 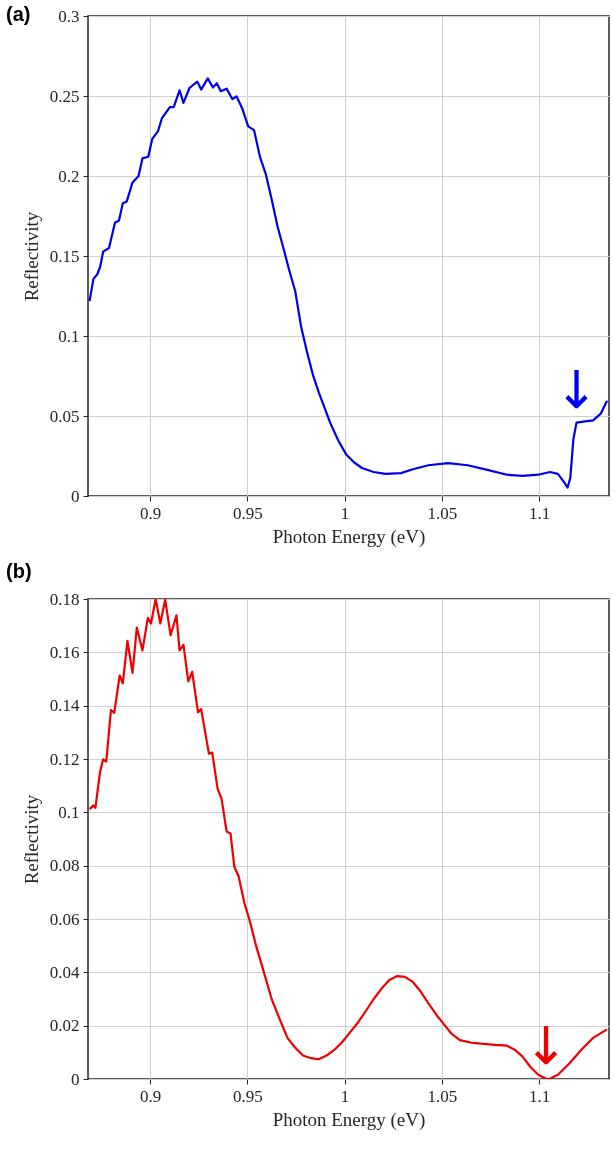 What do you see at coordinates (18, 14) in the screenshot?
I see `chart-title: (a)` at bounding box center [18, 14].